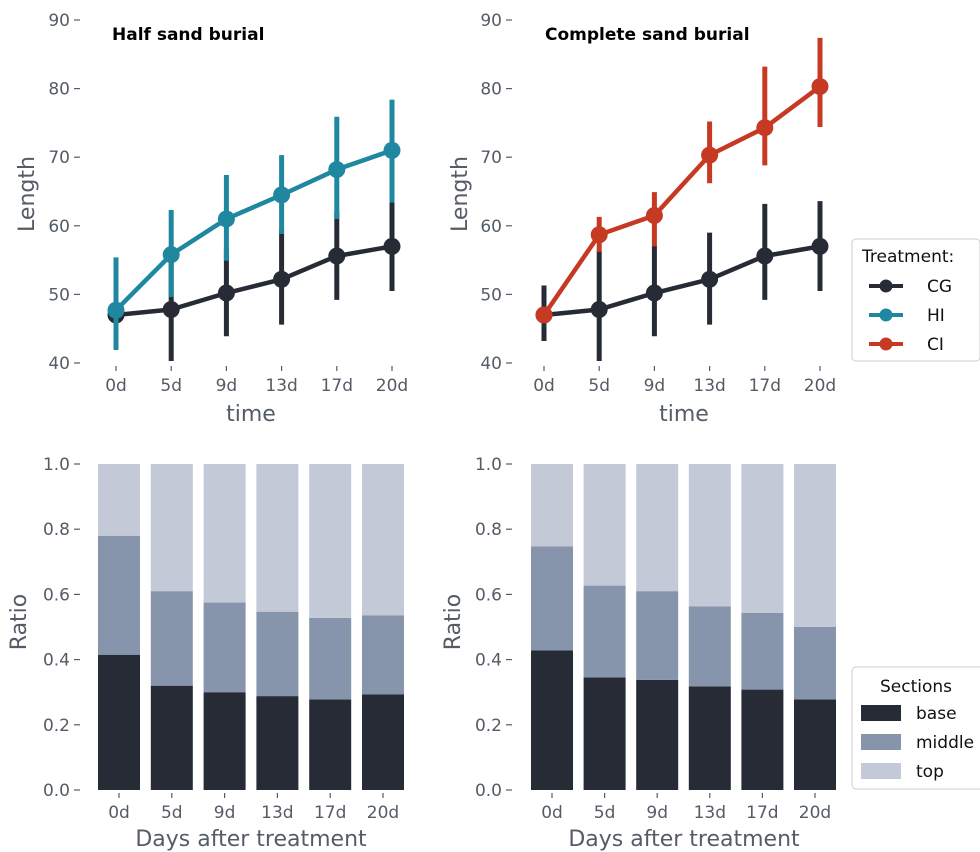  Describe the element at coordinates (881, 713) in the screenshot. I see `legend-swatch-base` at that location.